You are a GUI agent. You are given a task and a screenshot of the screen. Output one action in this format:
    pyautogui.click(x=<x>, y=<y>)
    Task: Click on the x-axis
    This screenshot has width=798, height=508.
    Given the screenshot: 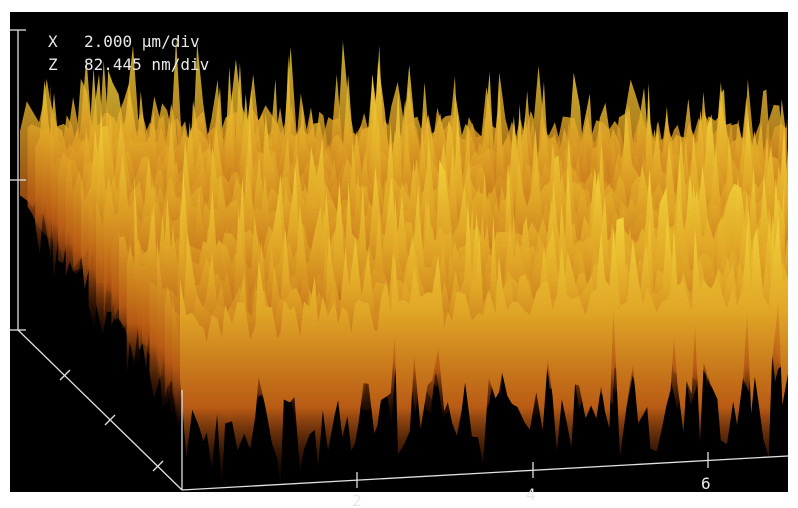 What is the action you would take?
    pyautogui.click(x=485, y=473)
    